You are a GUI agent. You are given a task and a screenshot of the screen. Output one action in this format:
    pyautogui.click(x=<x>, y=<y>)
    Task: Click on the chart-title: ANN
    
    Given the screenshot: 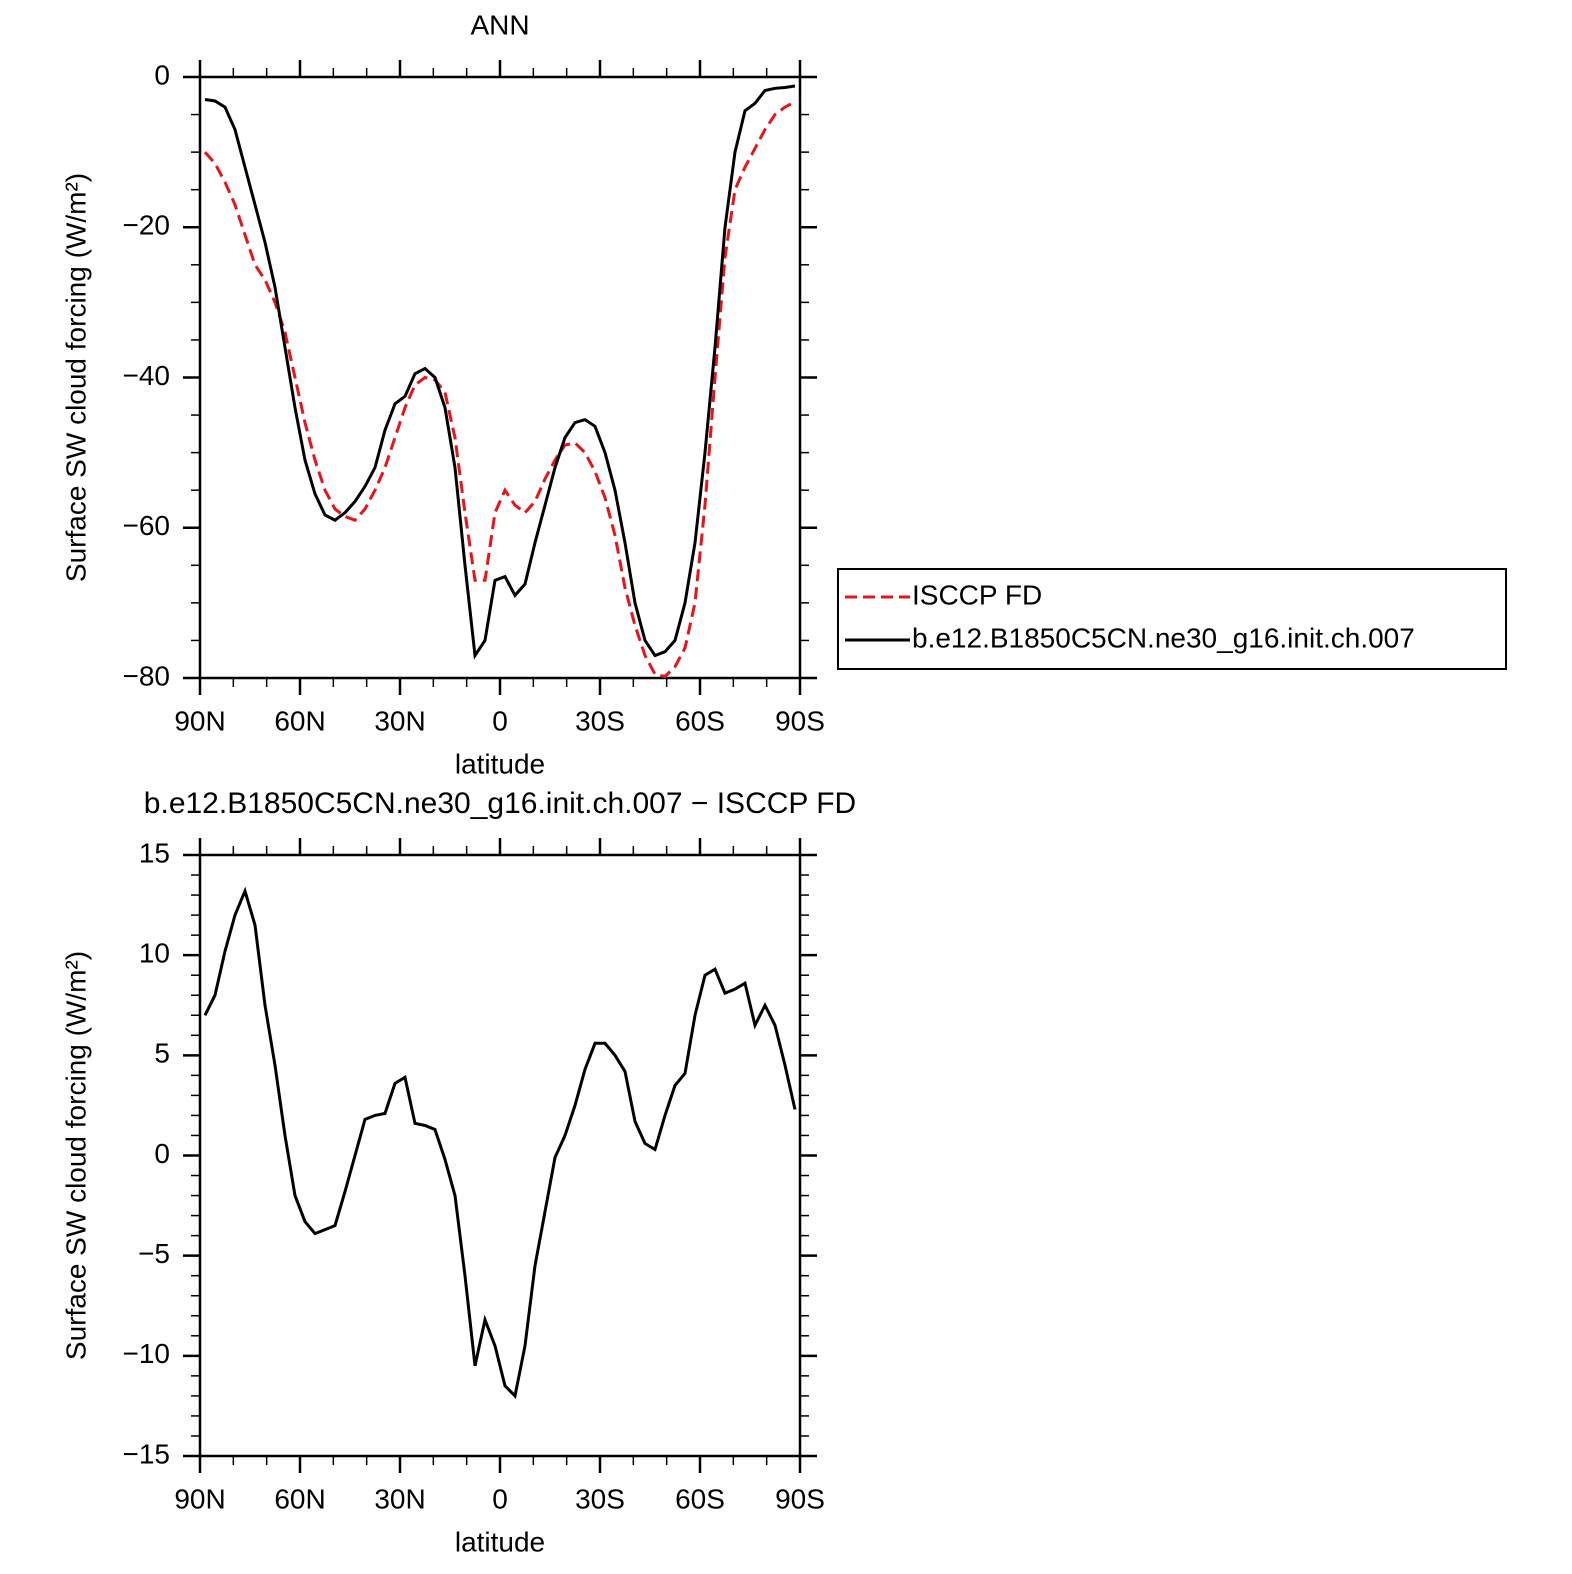 What is the action you would take?
    pyautogui.click(x=499, y=24)
    